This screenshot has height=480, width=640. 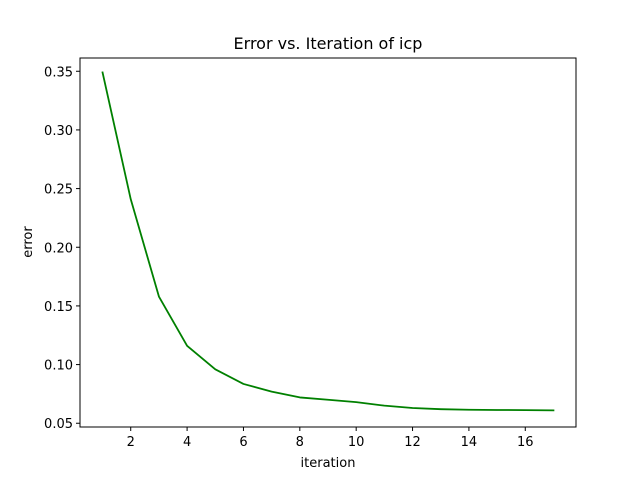 I want to click on x-tick-label: 10, so click(x=356, y=442).